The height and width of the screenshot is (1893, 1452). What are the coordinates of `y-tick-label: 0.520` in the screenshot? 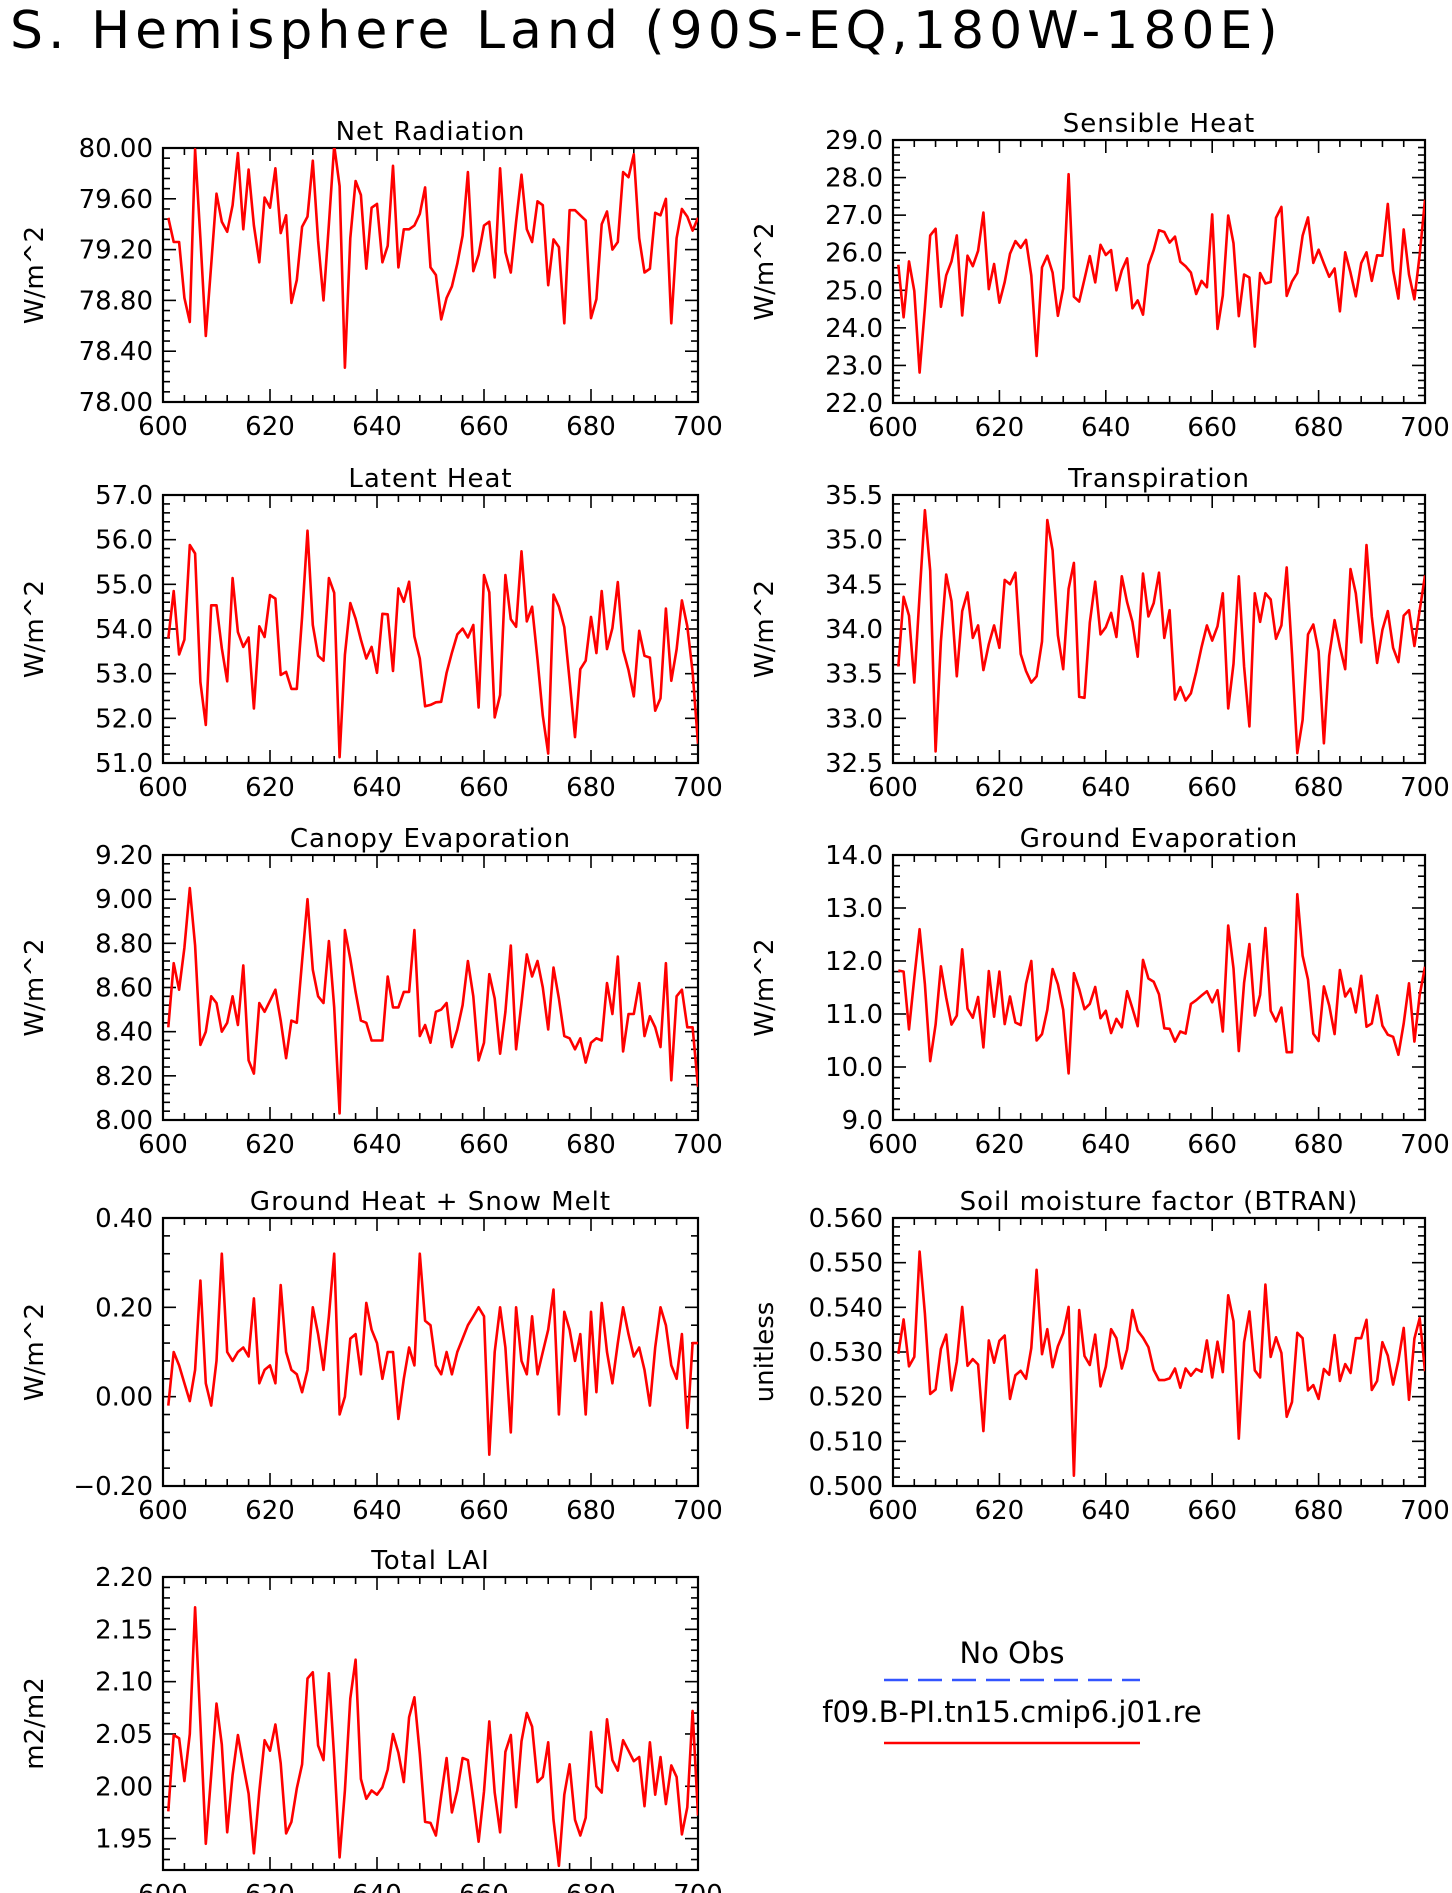 It's located at (846, 1398).